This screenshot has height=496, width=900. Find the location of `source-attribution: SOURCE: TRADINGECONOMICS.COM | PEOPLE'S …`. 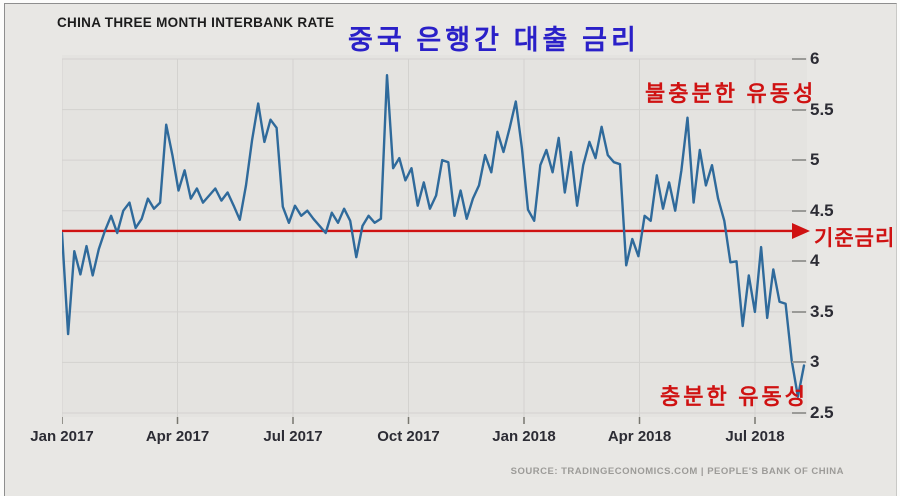

source-attribution: SOURCE: TRADINGECONOMICS.COM | PEOPLE'S … is located at coordinates (677, 471).